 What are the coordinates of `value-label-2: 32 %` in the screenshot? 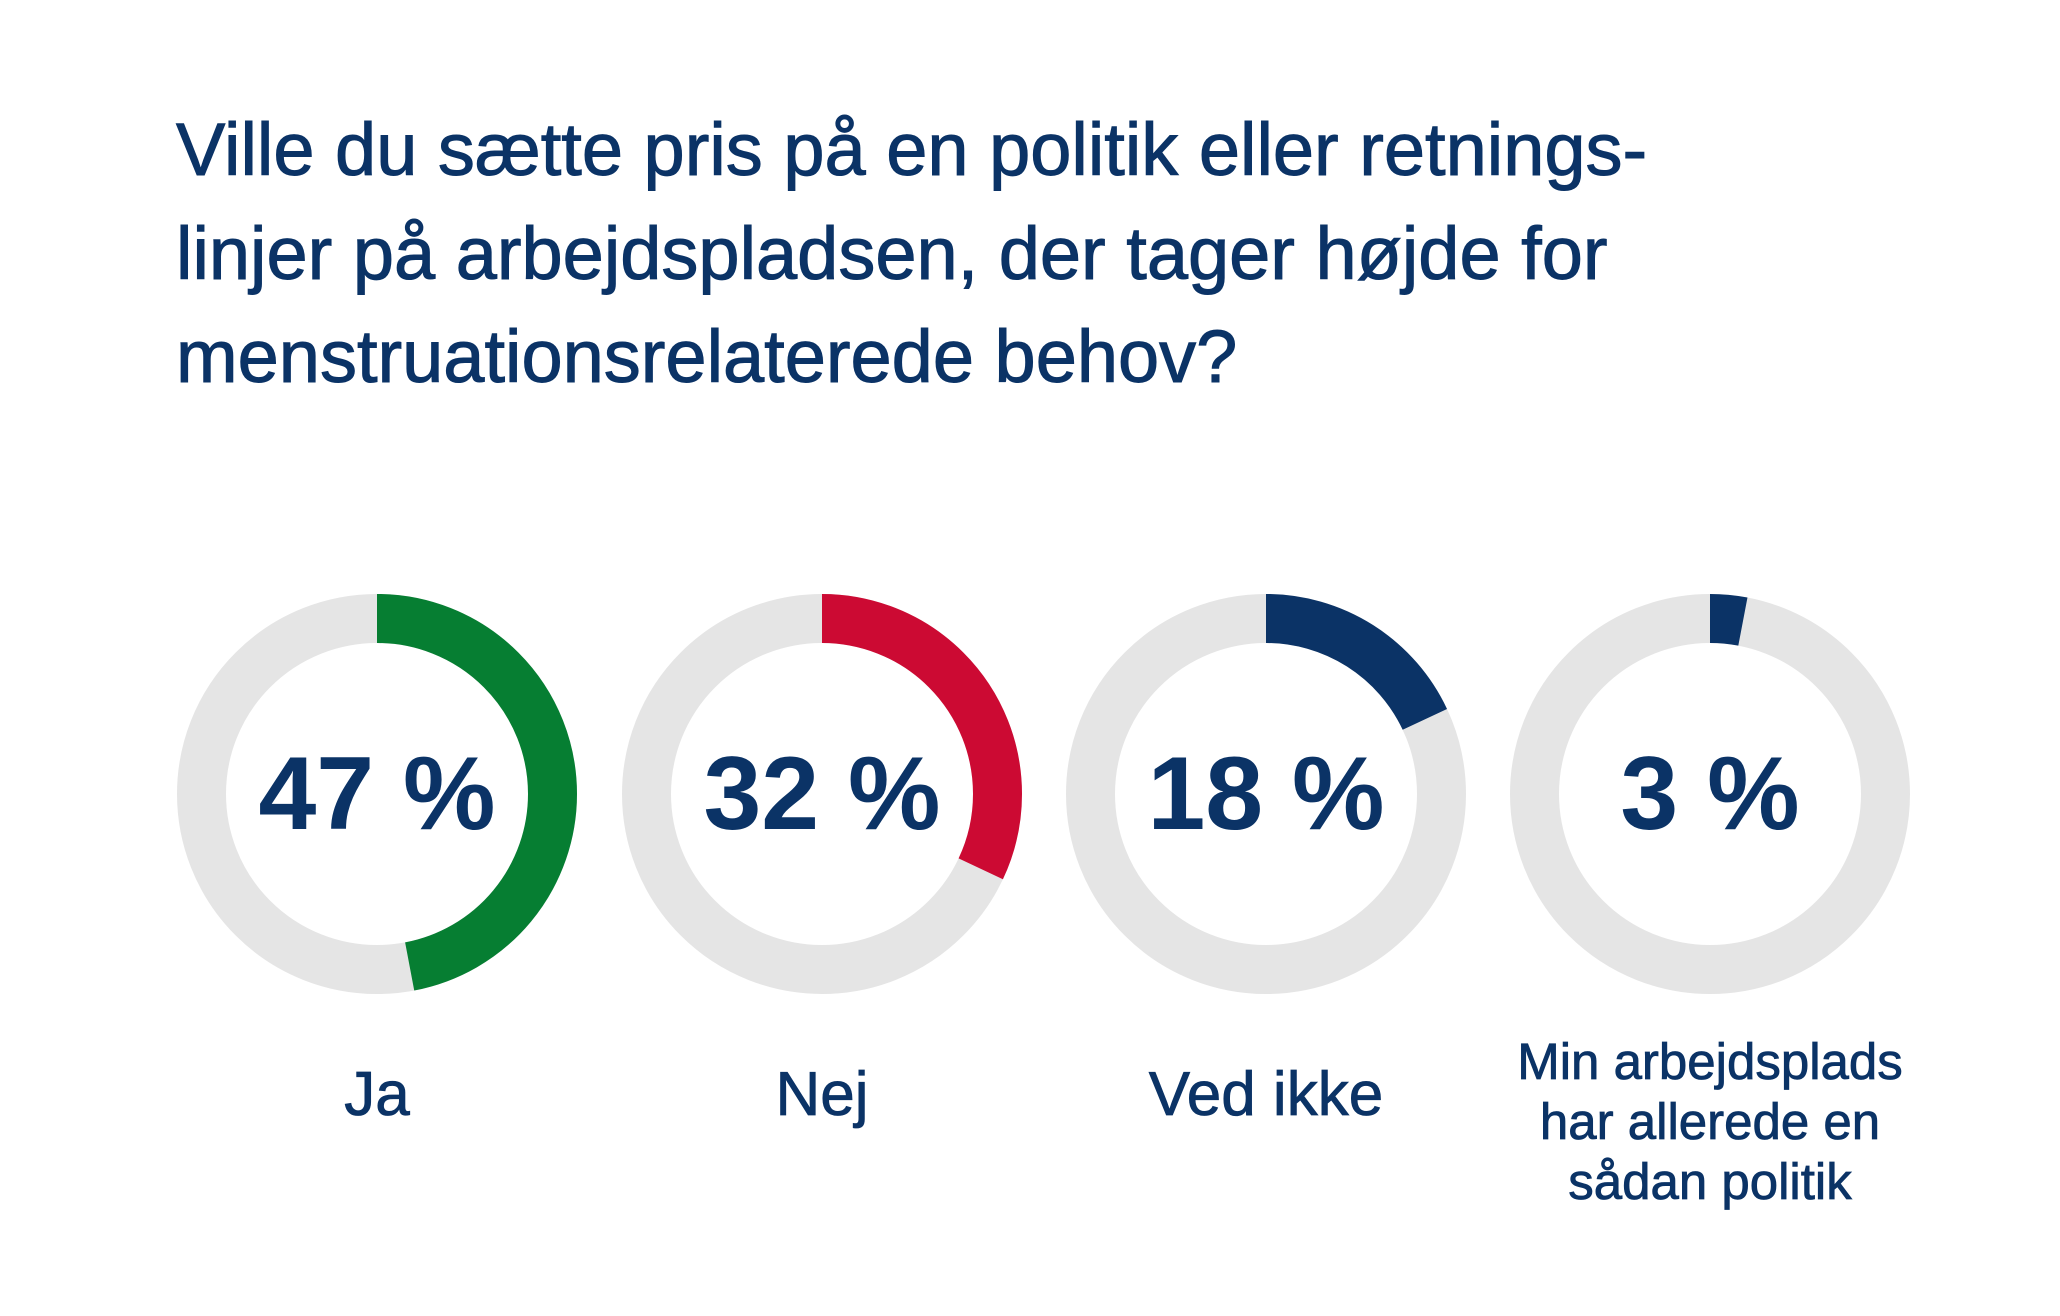 It's located at (821, 794).